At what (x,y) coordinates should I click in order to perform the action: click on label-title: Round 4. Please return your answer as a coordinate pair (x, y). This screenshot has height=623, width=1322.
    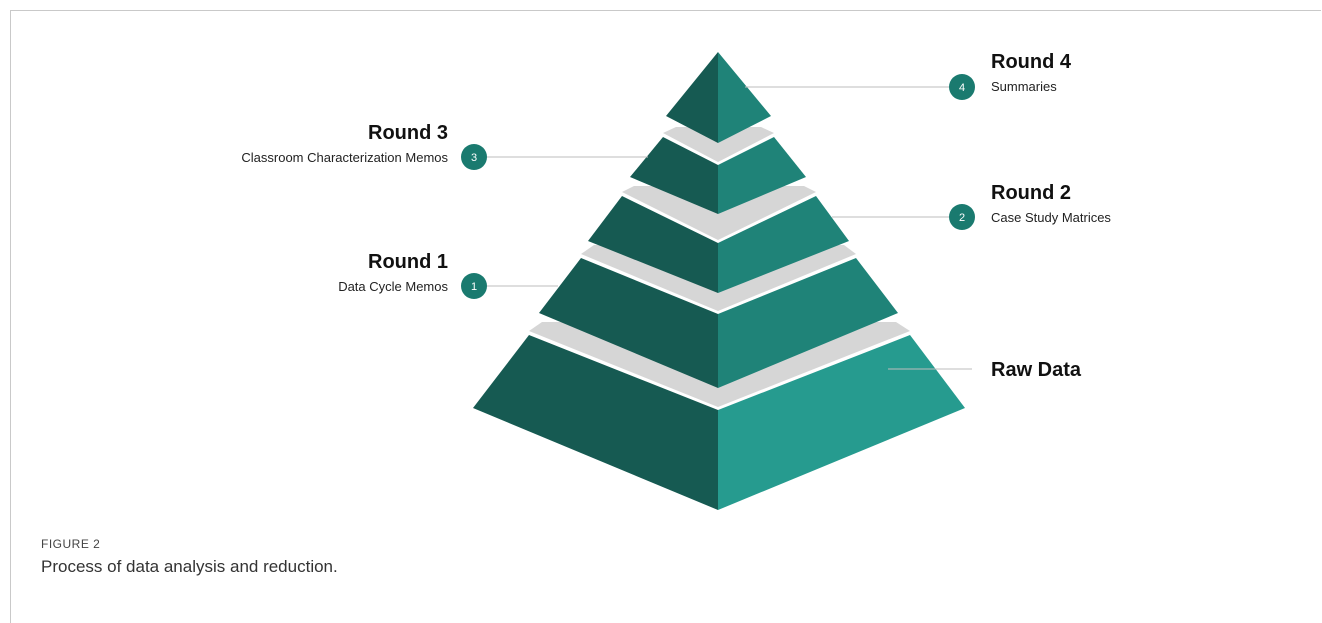
    Looking at the image, I should click on (1031, 62).